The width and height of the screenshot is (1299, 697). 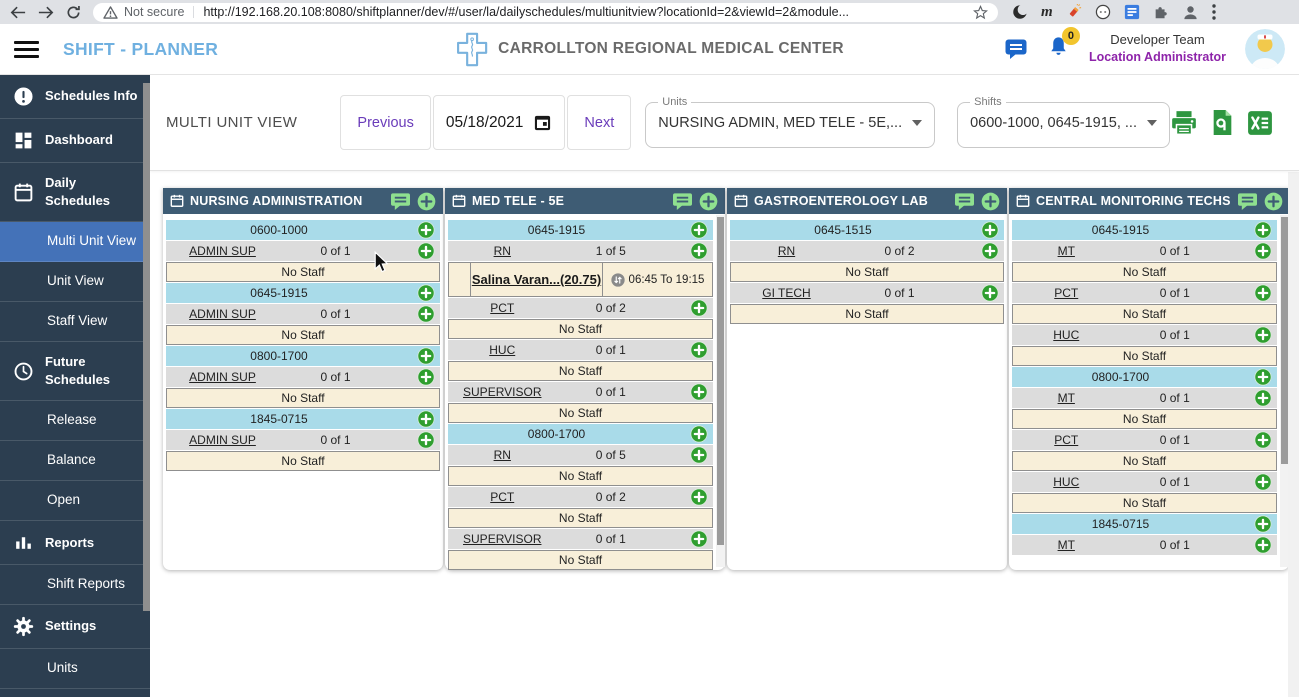 What do you see at coordinates (75, 242) in the screenshot?
I see `sidebar-item-multi-unit-view: Multi Unit View` at bounding box center [75, 242].